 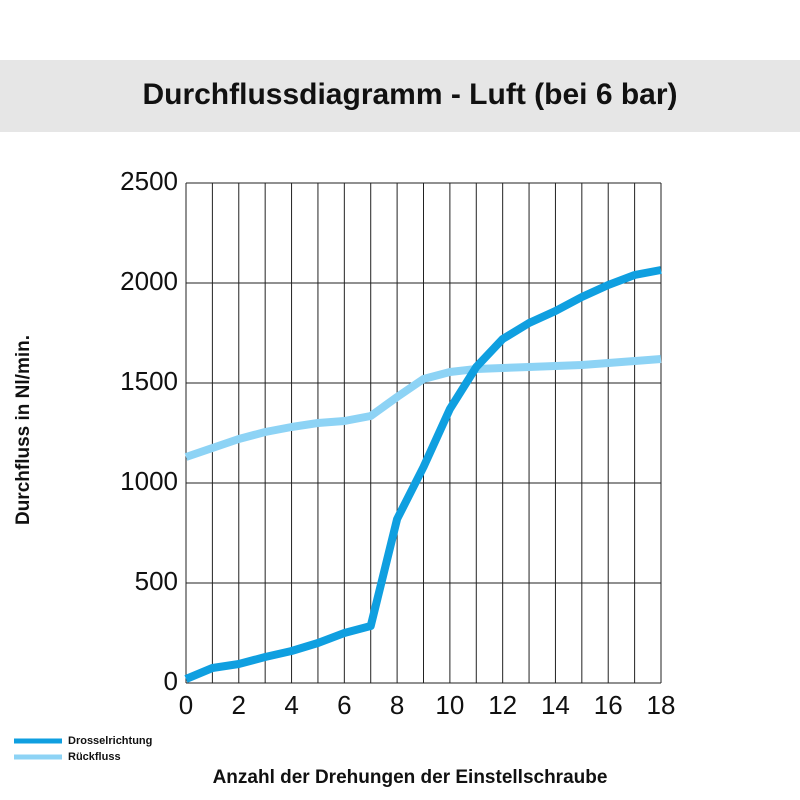 I want to click on y-tick-label: 0, so click(x=171, y=681).